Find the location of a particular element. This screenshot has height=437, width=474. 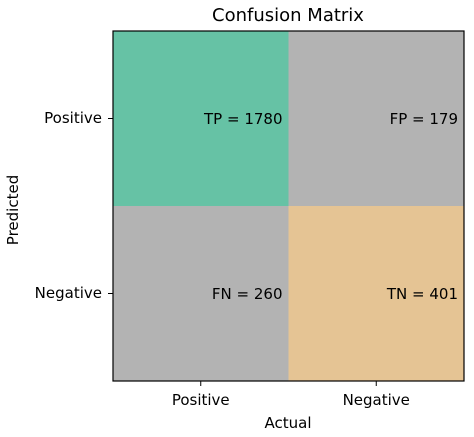

chart-title: Confusion Matrix is located at coordinates (288, 15).